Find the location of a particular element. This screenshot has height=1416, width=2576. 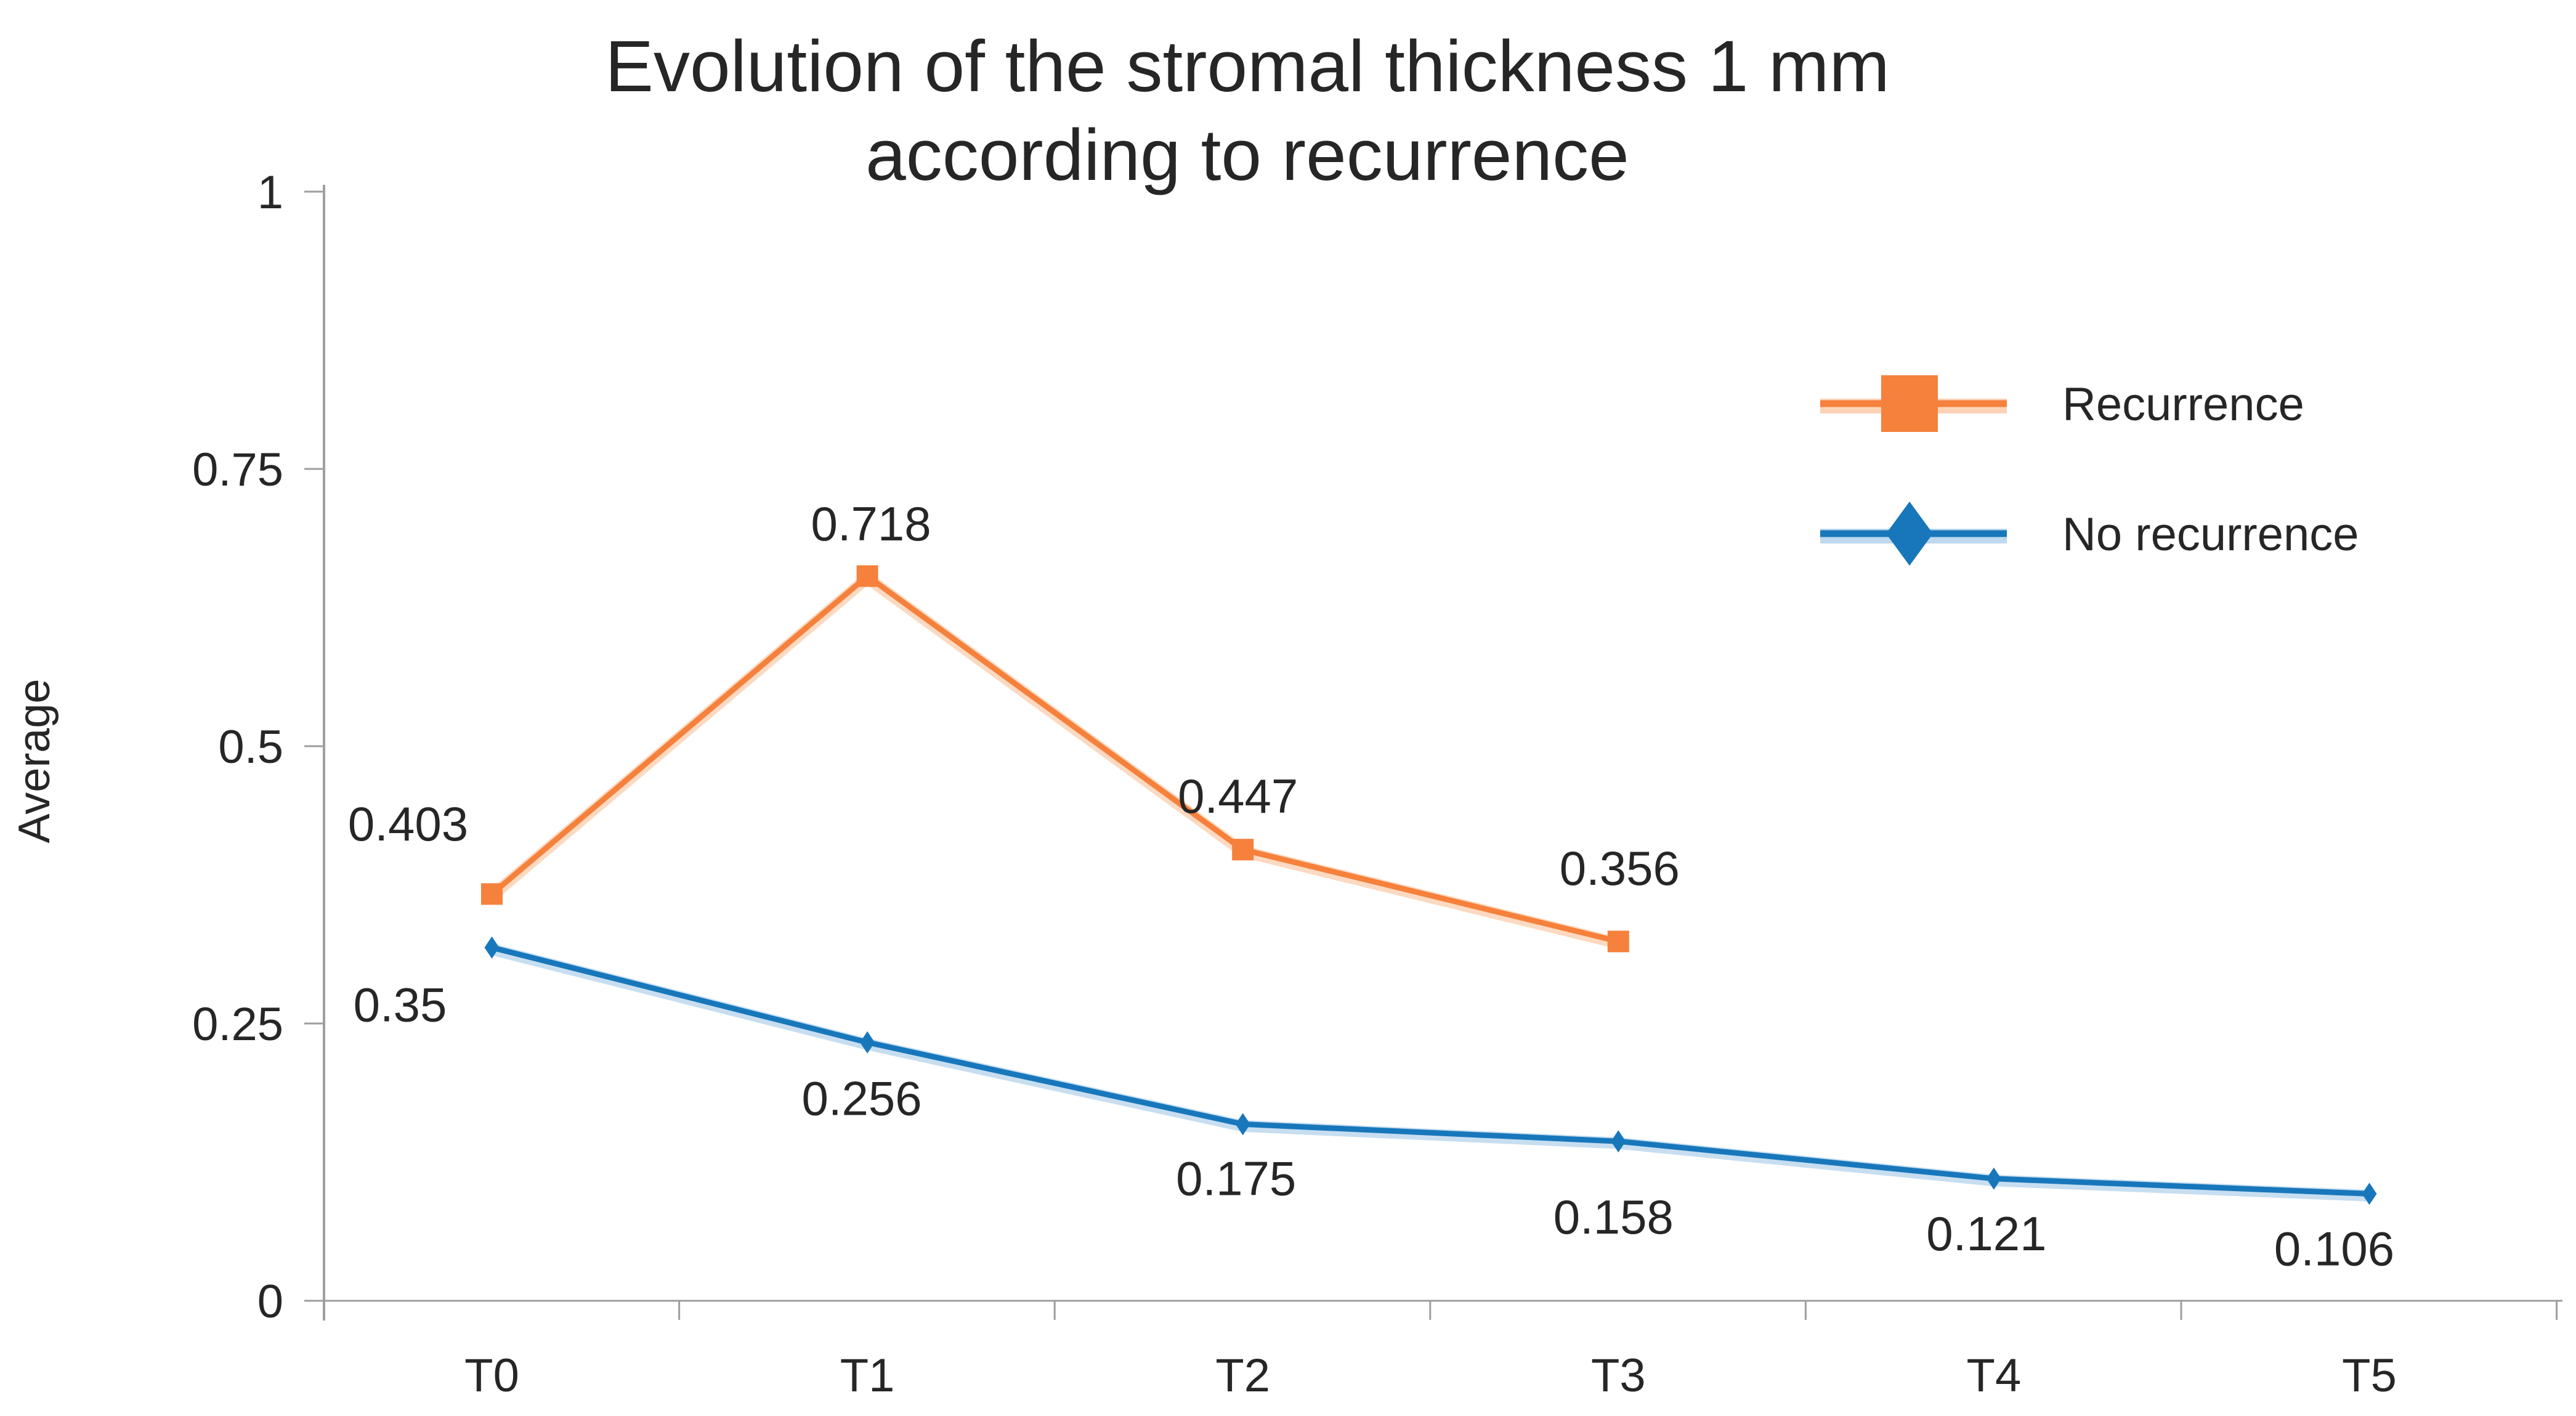

y-tick-label: 0 is located at coordinates (270, 1302).